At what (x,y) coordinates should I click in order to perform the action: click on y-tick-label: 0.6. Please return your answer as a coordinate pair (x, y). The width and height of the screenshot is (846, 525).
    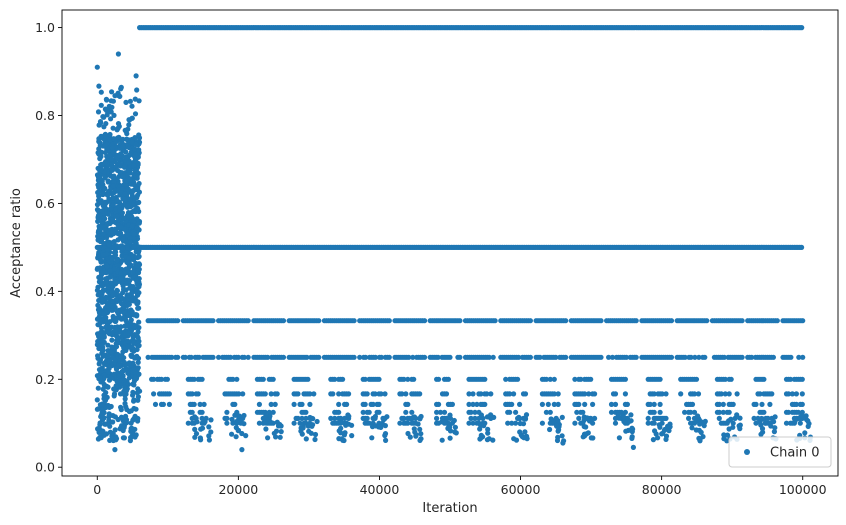
    Looking at the image, I should click on (45, 203).